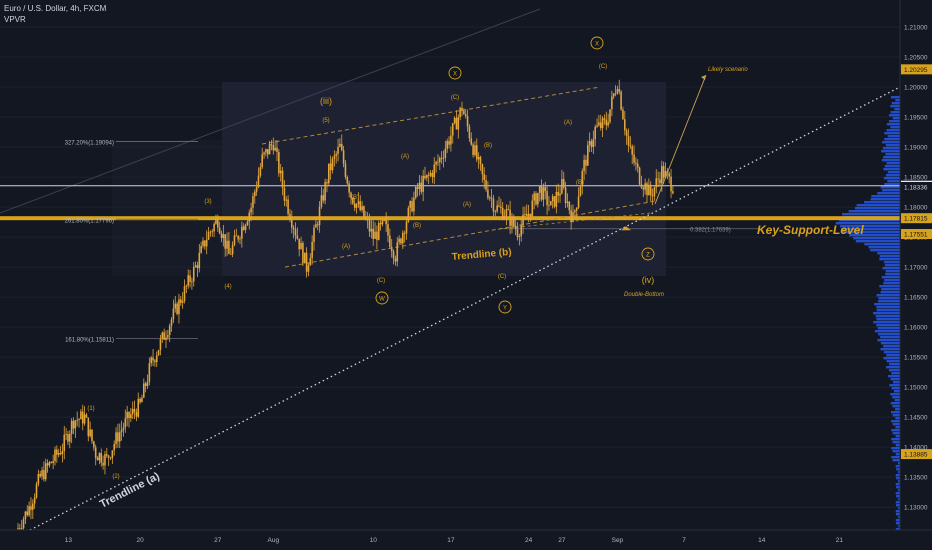 The height and width of the screenshot is (550, 932). I want to click on y-tick-label: 1.14500, so click(916, 418).